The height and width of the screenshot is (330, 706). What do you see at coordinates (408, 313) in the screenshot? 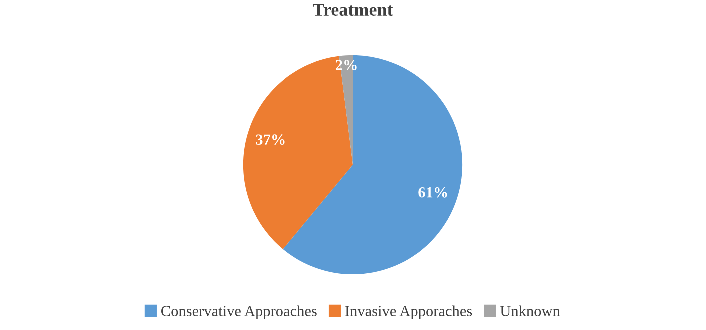
I see `legend-label: Invasive Apporaches` at bounding box center [408, 313].